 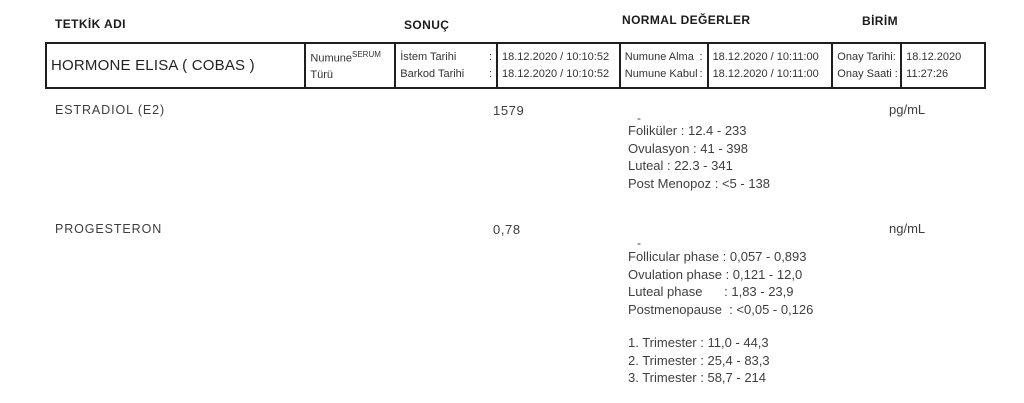 I want to click on normal-range-line: Luteal phase : 1,83 - 23,9, so click(x=711, y=291).